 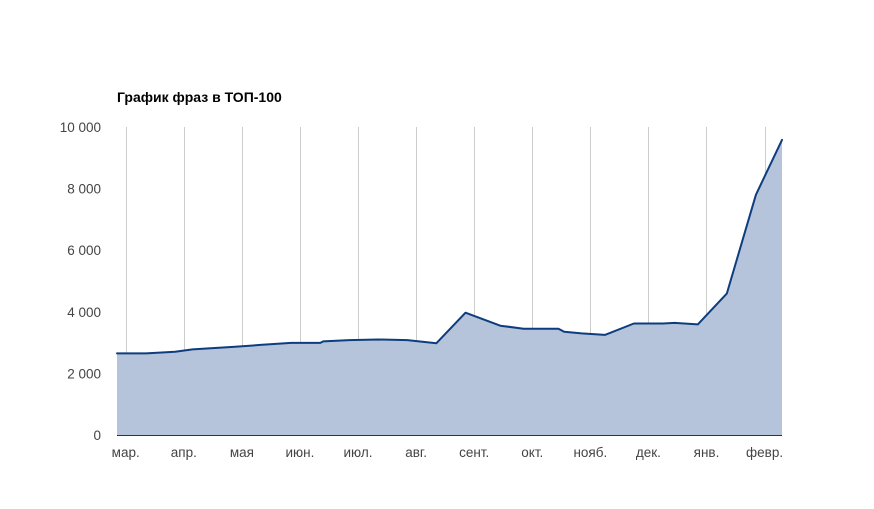 What do you see at coordinates (707, 452) in the screenshot?
I see `x-tick-label: янв.` at bounding box center [707, 452].